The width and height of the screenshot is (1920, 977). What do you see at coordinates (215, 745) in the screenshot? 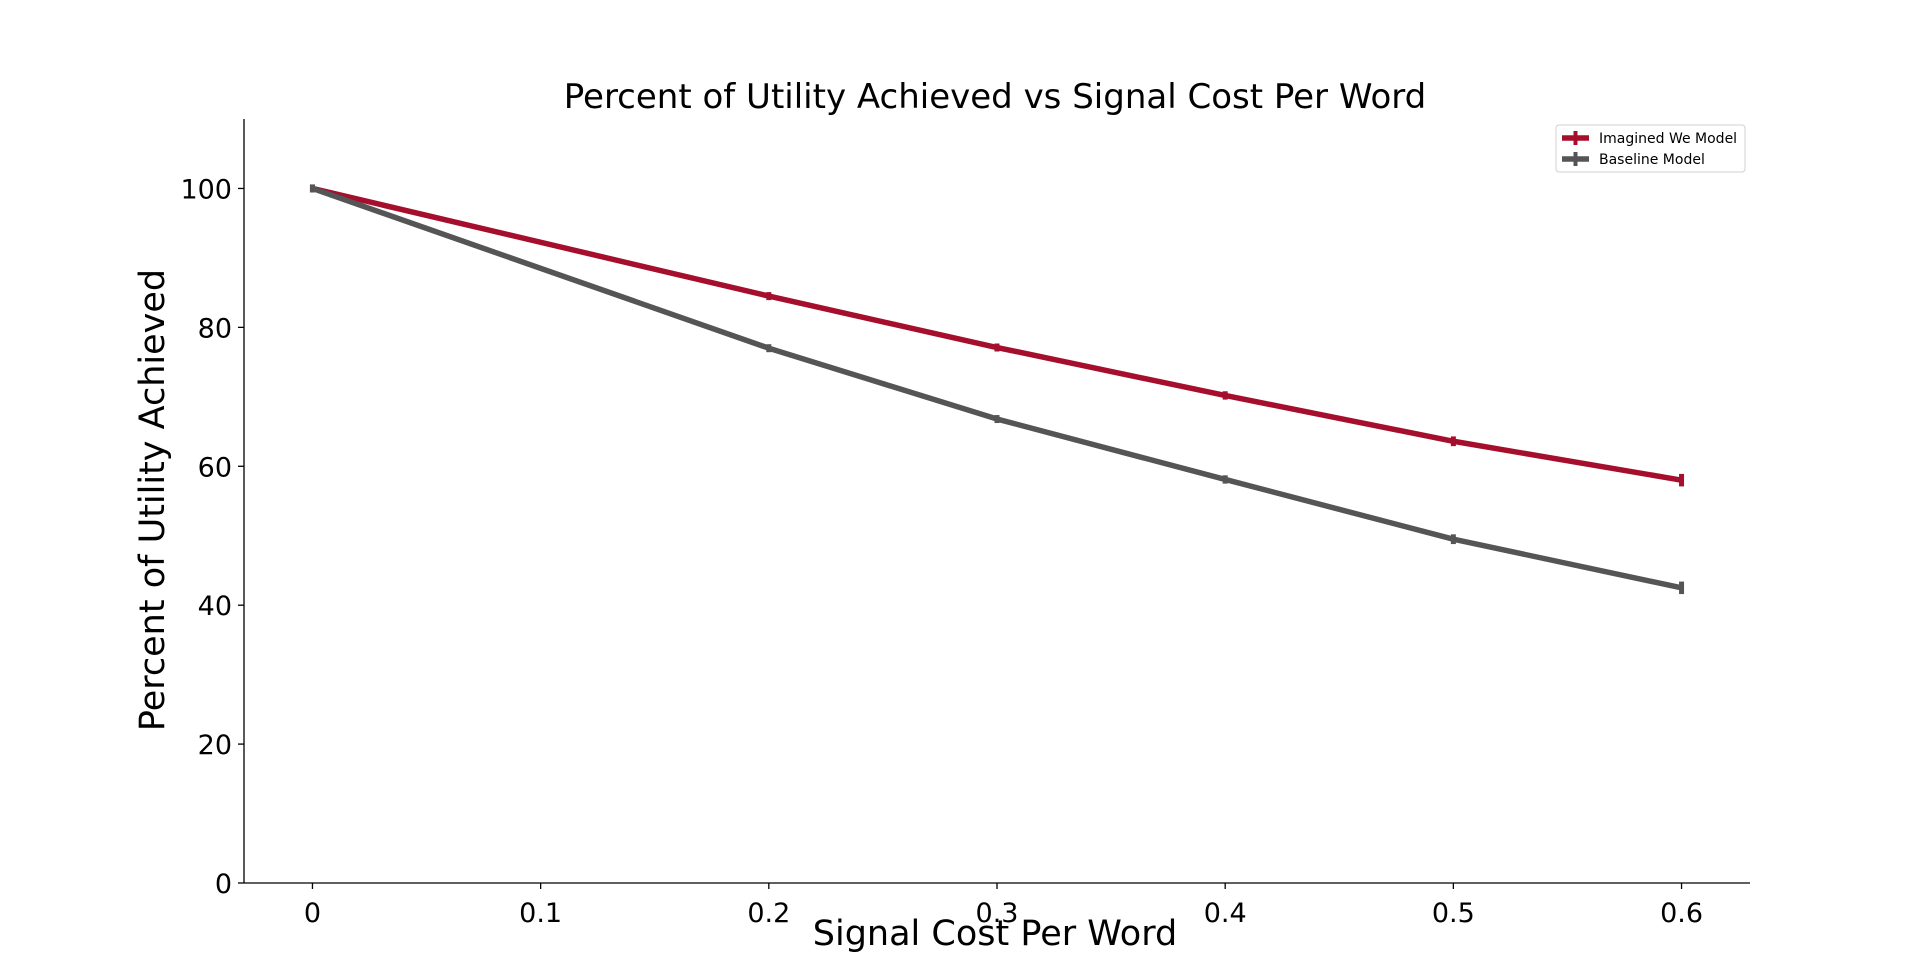
I see `y-tick-label: 20` at bounding box center [215, 745].